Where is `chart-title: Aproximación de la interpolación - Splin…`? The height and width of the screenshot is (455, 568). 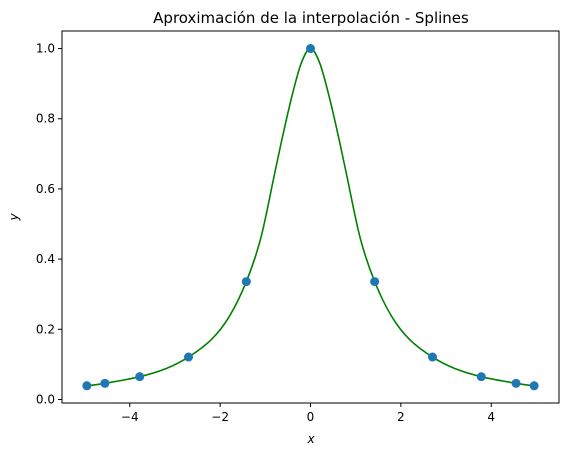 chart-title: Aproximación de la interpolación - Splin… is located at coordinates (311, 18).